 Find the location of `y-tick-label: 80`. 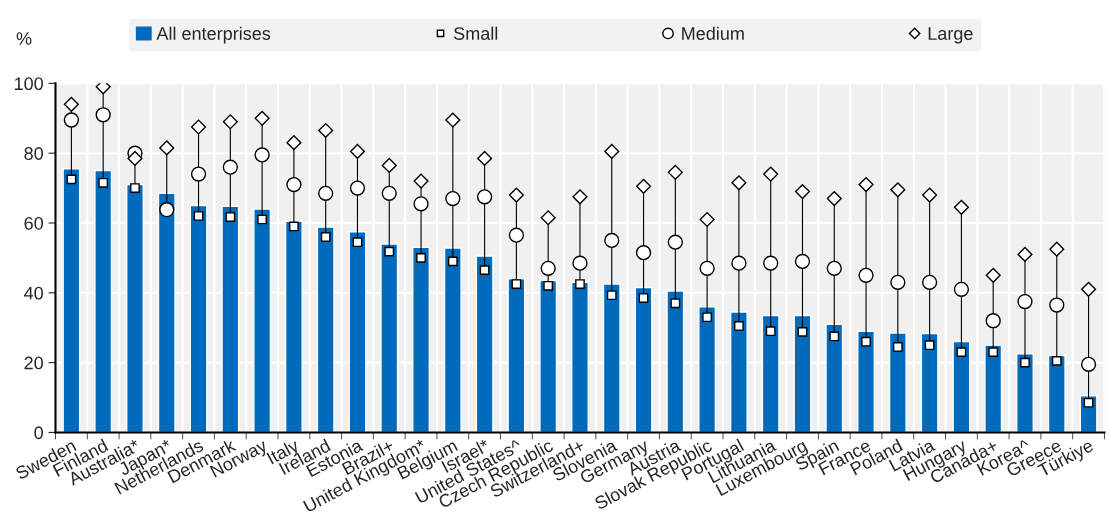

y-tick-label: 80 is located at coordinates (33, 153).